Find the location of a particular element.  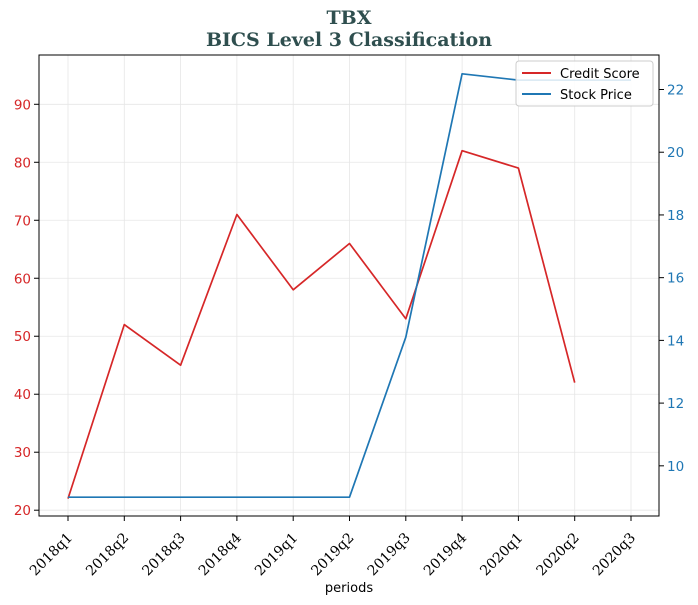

chart-subtitle: BICS Level 3 Classification is located at coordinates (349, 40).